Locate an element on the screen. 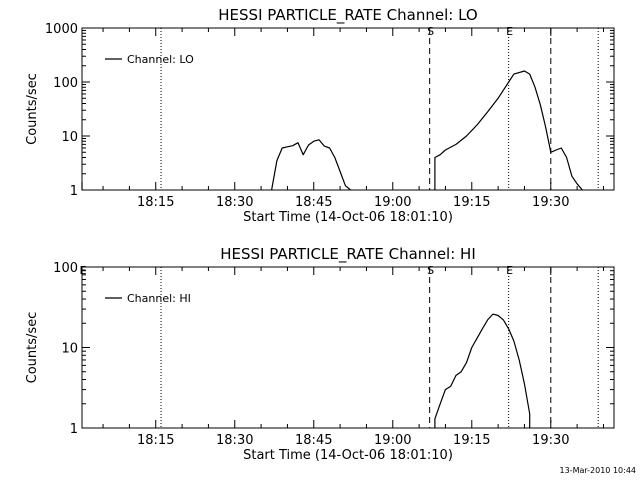  chart-title: HESSI PARTICLE_RATE Channel: LO is located at coordinates (347, 15).